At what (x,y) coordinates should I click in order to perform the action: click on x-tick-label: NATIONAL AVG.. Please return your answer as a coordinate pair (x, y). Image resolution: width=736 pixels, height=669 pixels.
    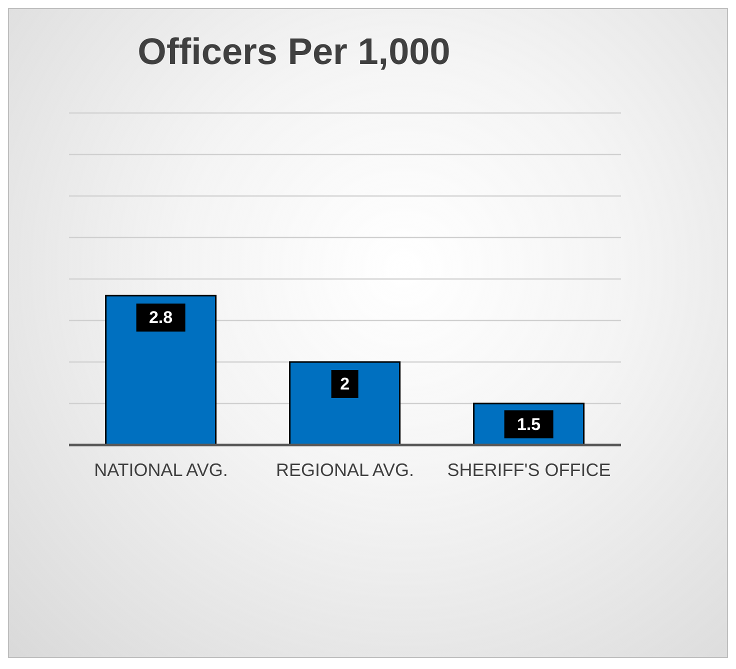
    Looking at the image, I should click on (161, 470).